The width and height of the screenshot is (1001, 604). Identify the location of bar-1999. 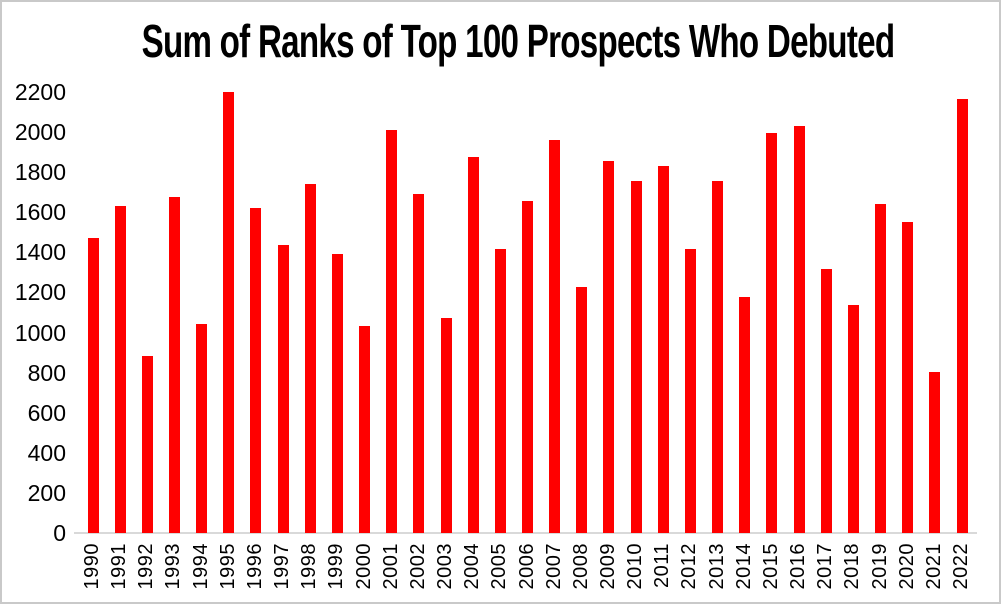
(337, 393).